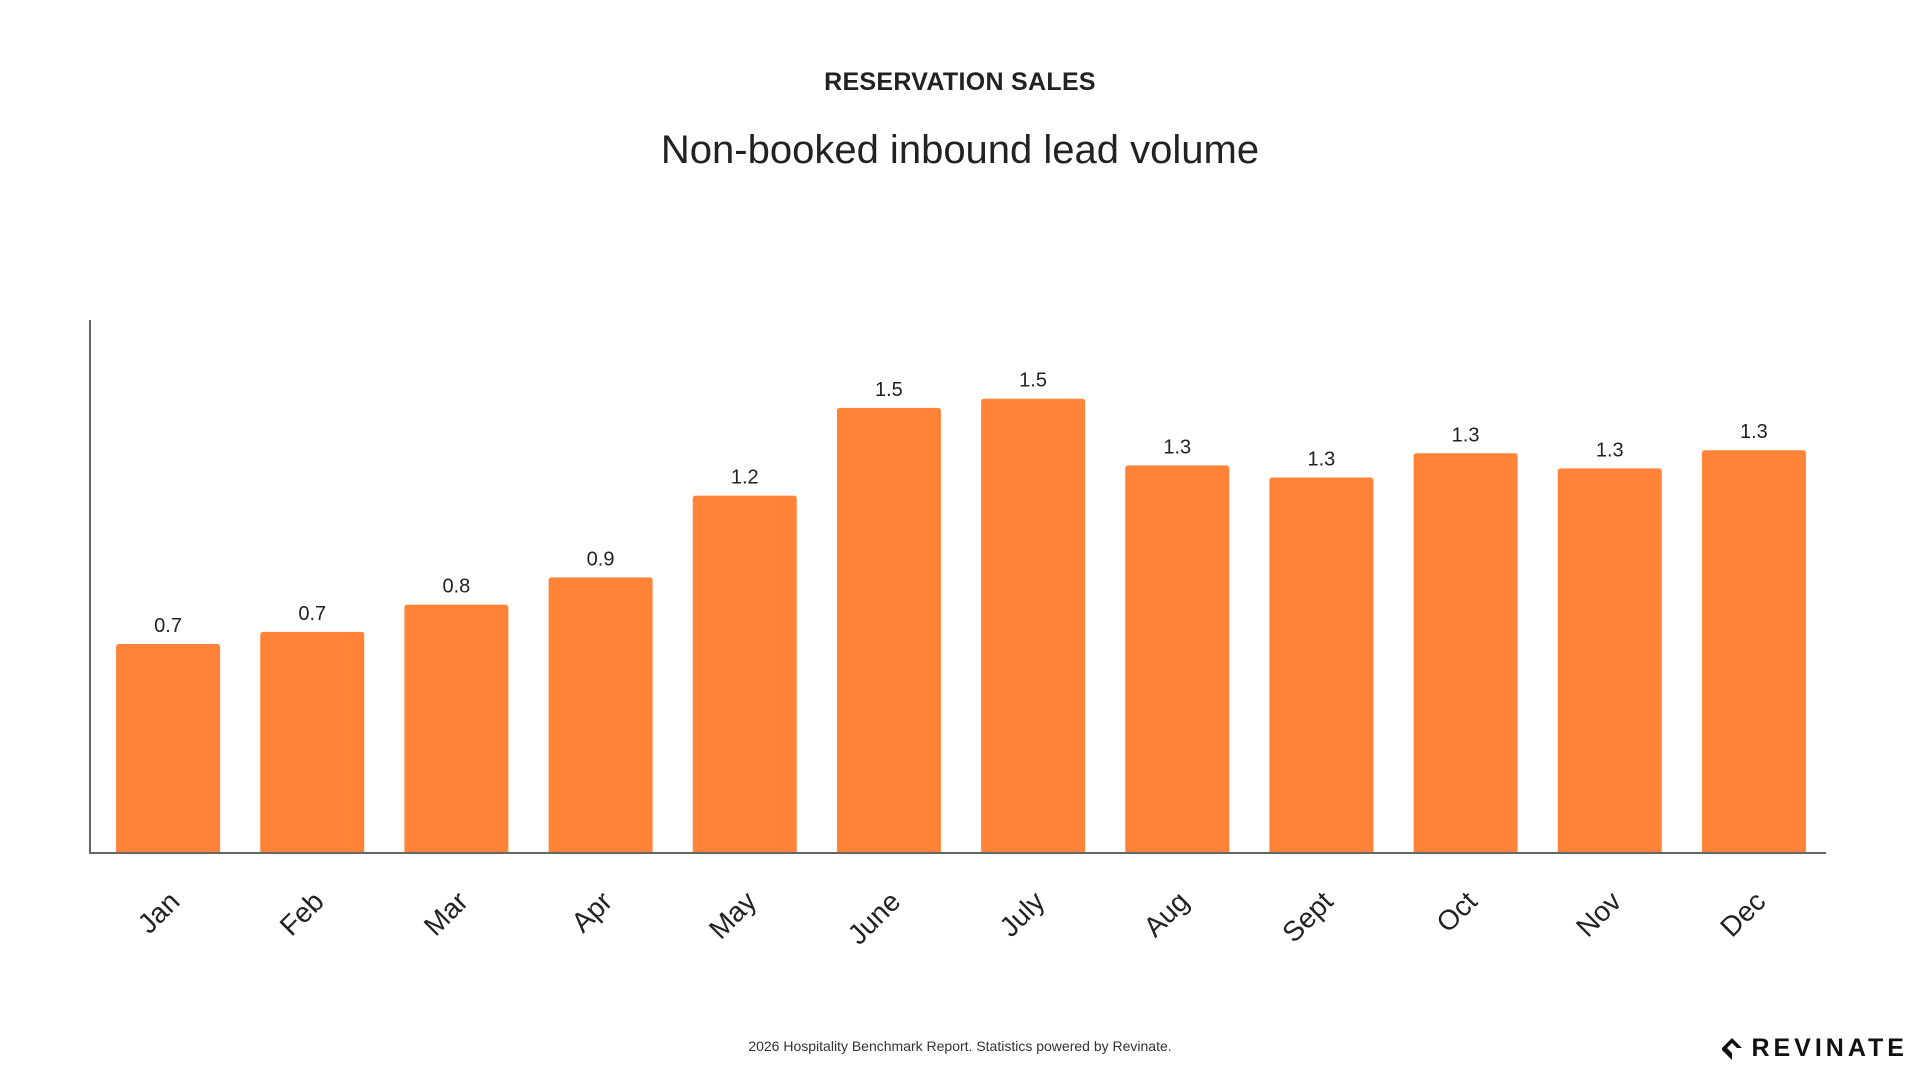 This screenshot has width=1920, height=1080. What do you see at coordinates (312, 742) in the screenshot?
I see `bar-feb` at bounding box center [312, 742].